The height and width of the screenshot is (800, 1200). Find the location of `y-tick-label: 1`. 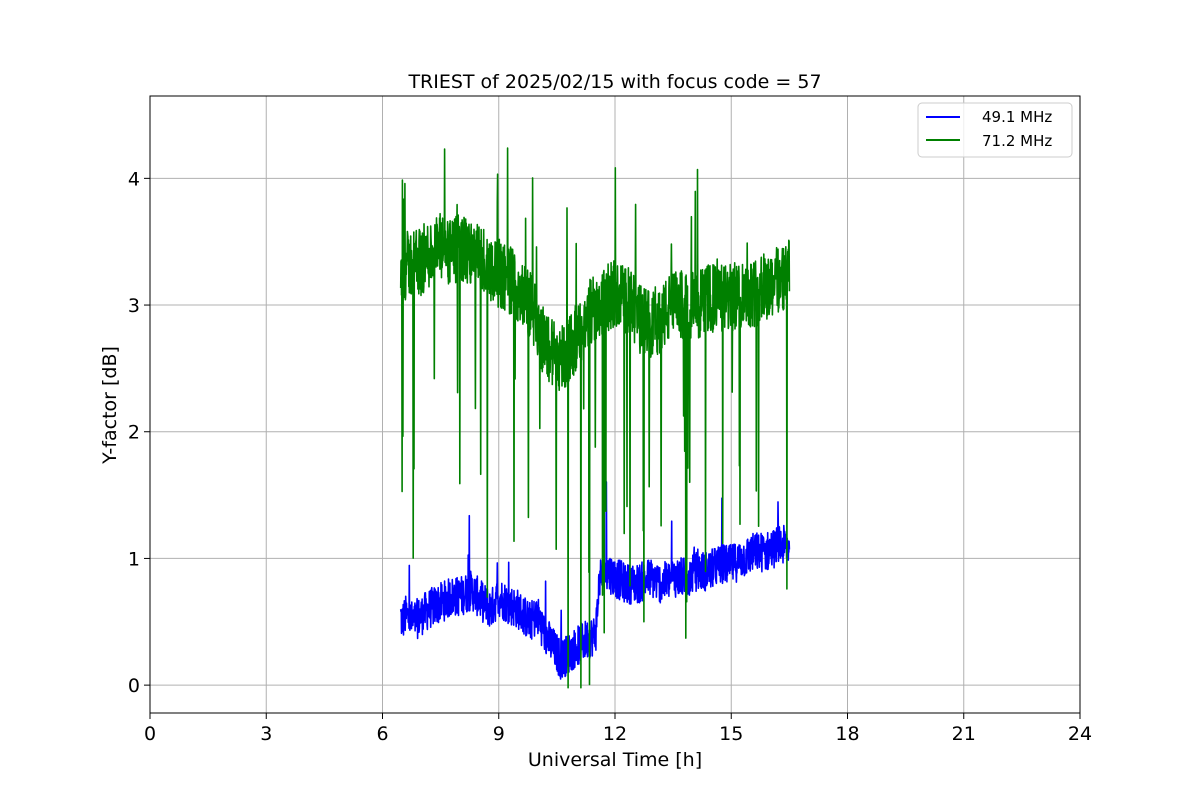

y-tick-label: 1 is located at coordinates (134, 559).